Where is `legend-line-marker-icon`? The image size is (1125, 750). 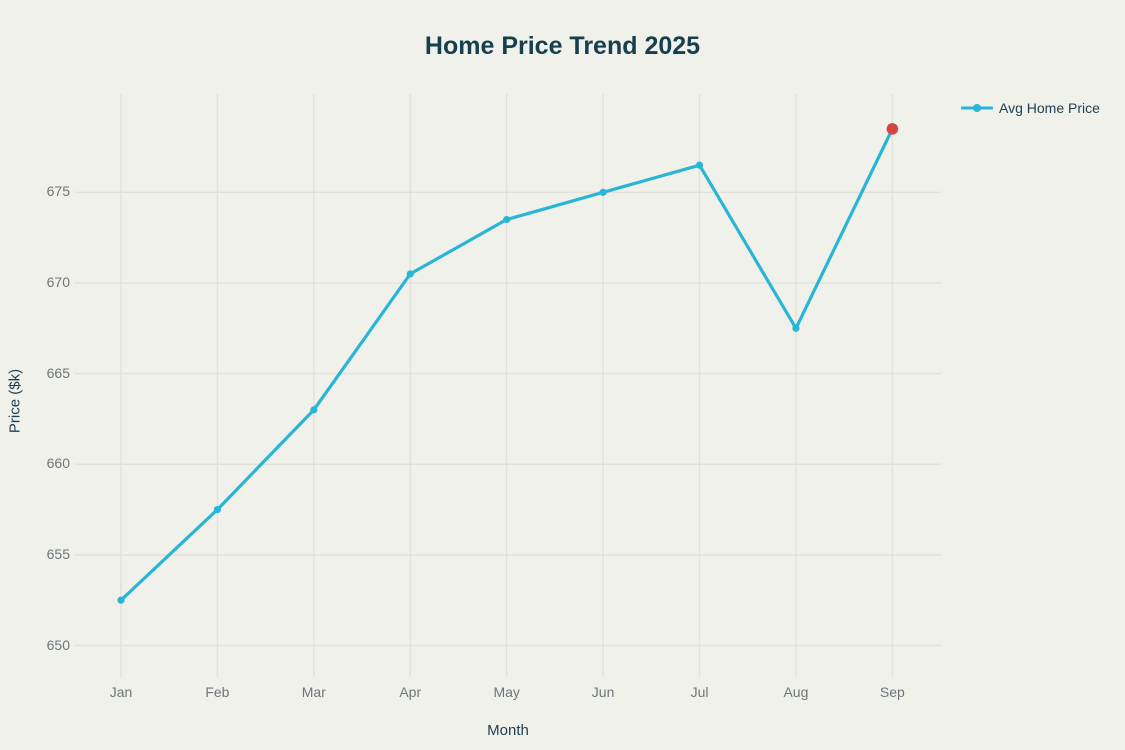 legend-line-marker-icon is located at coordinates (977, 108).